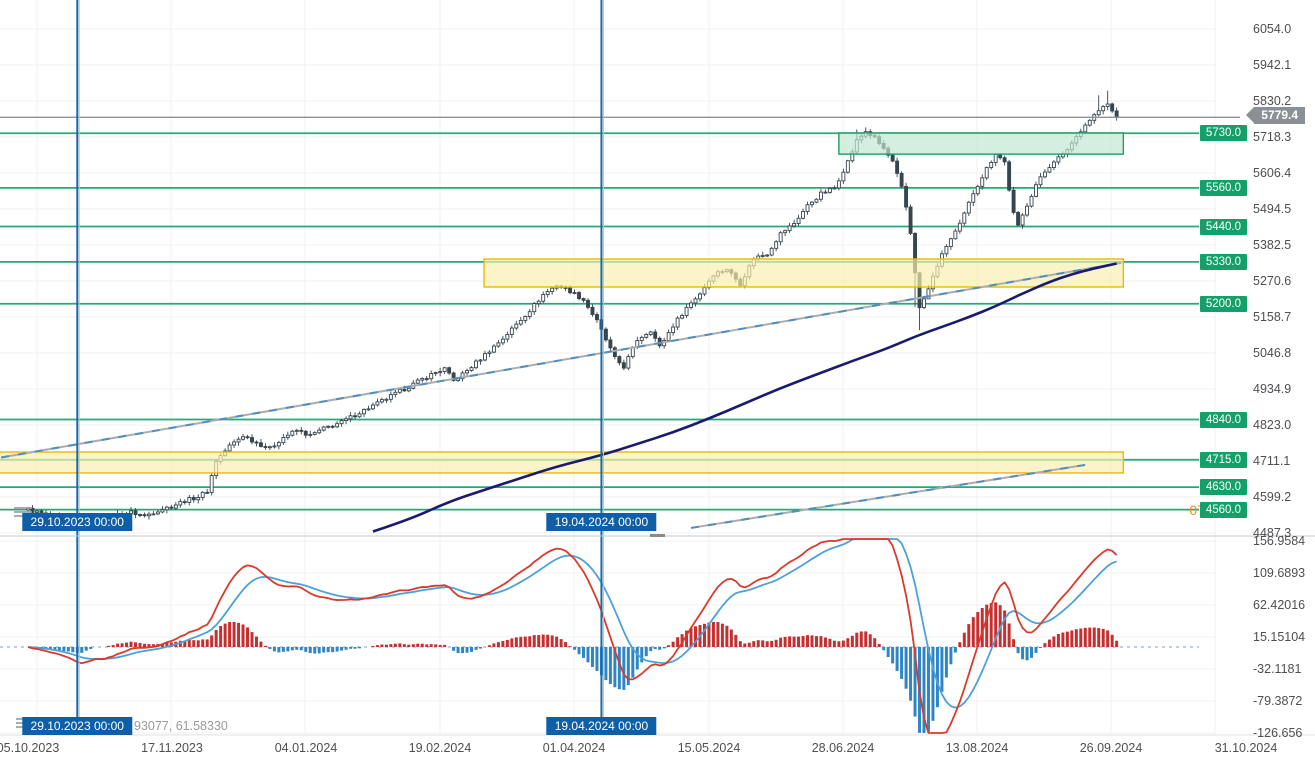  I want to click on current-price-badge: 5779.4, so click(1275, 115).